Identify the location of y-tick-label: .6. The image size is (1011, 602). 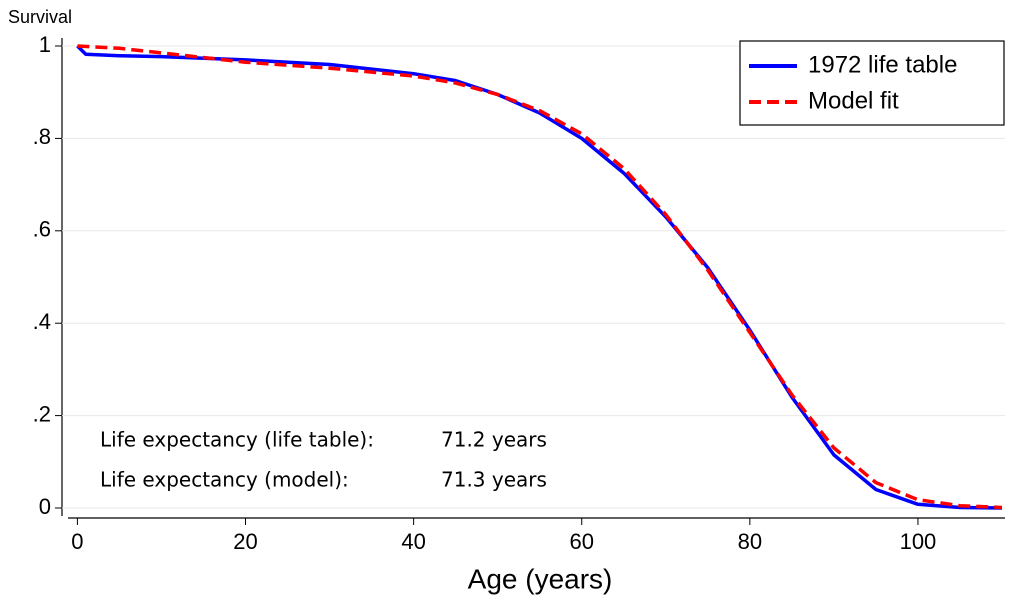
(42, 229).